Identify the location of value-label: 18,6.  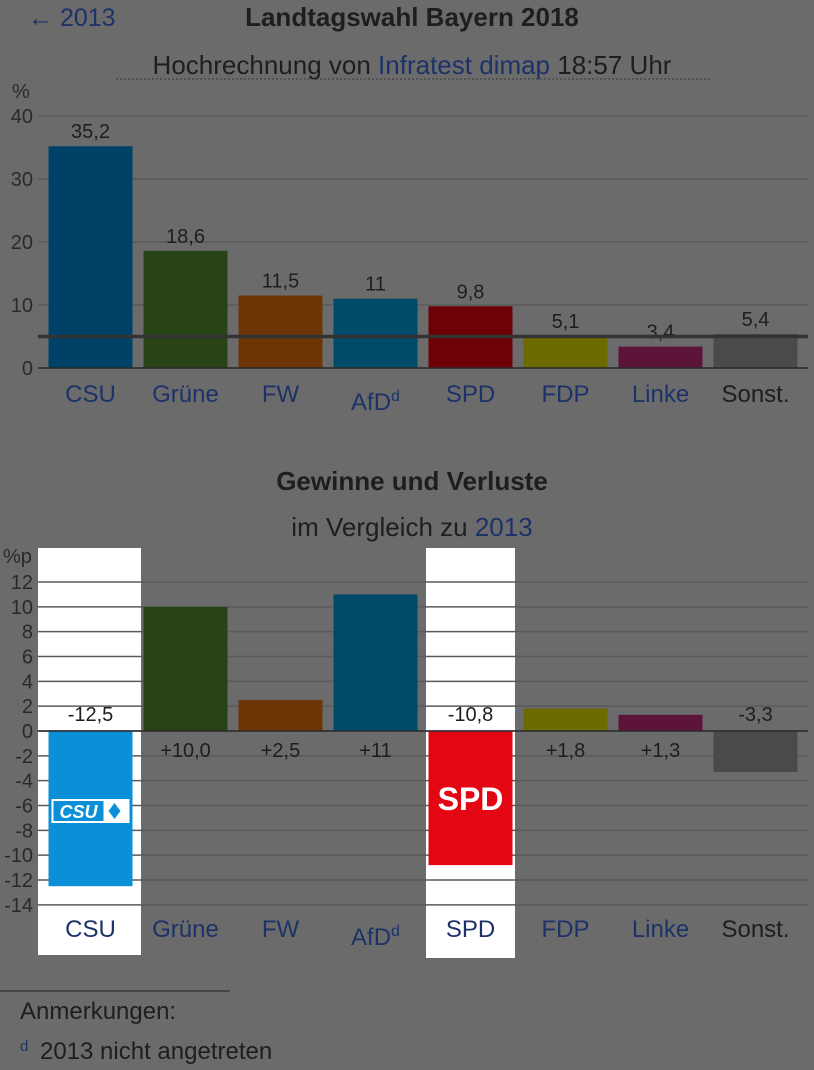
(185, 237).